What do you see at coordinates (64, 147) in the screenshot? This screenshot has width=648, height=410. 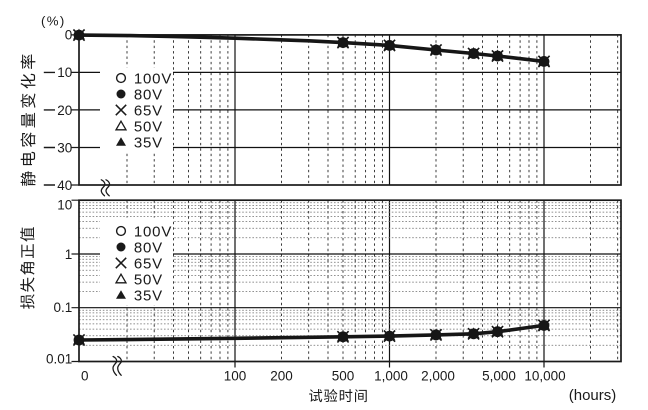 I see `svg-text: 30` at bounding box center [64, 147].